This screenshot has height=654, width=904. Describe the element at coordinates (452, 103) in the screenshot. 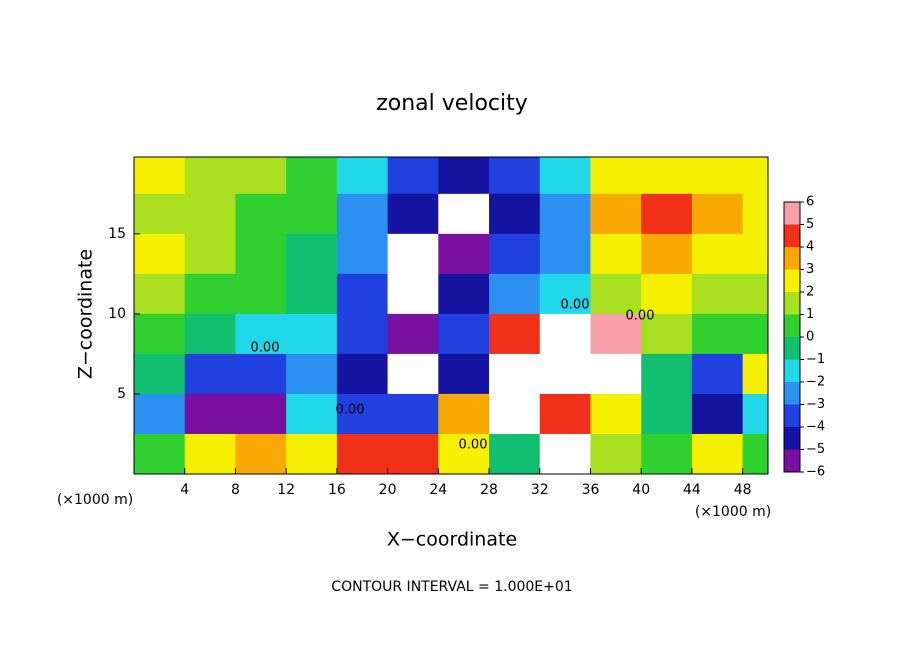

I see `chart-title: zonal velocity` at that location.